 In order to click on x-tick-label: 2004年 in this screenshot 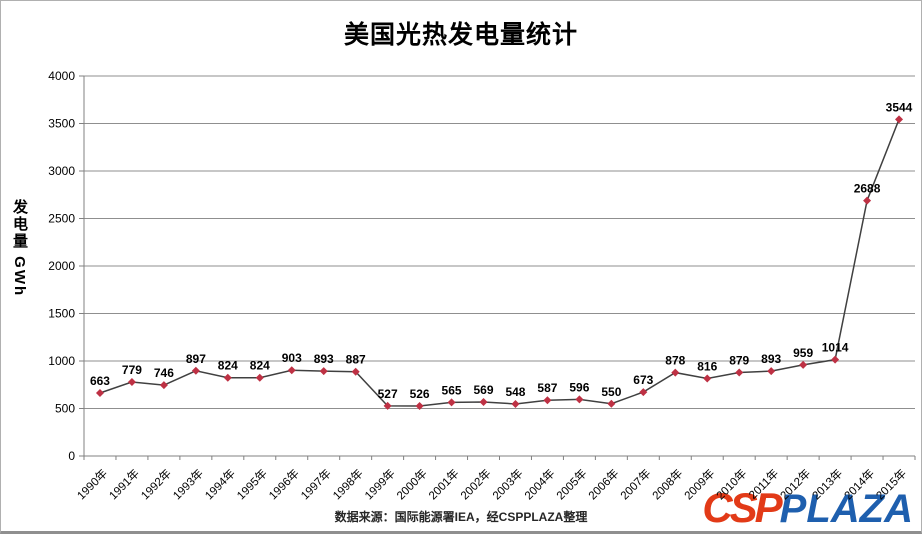, I will do `click(539, 484)`.